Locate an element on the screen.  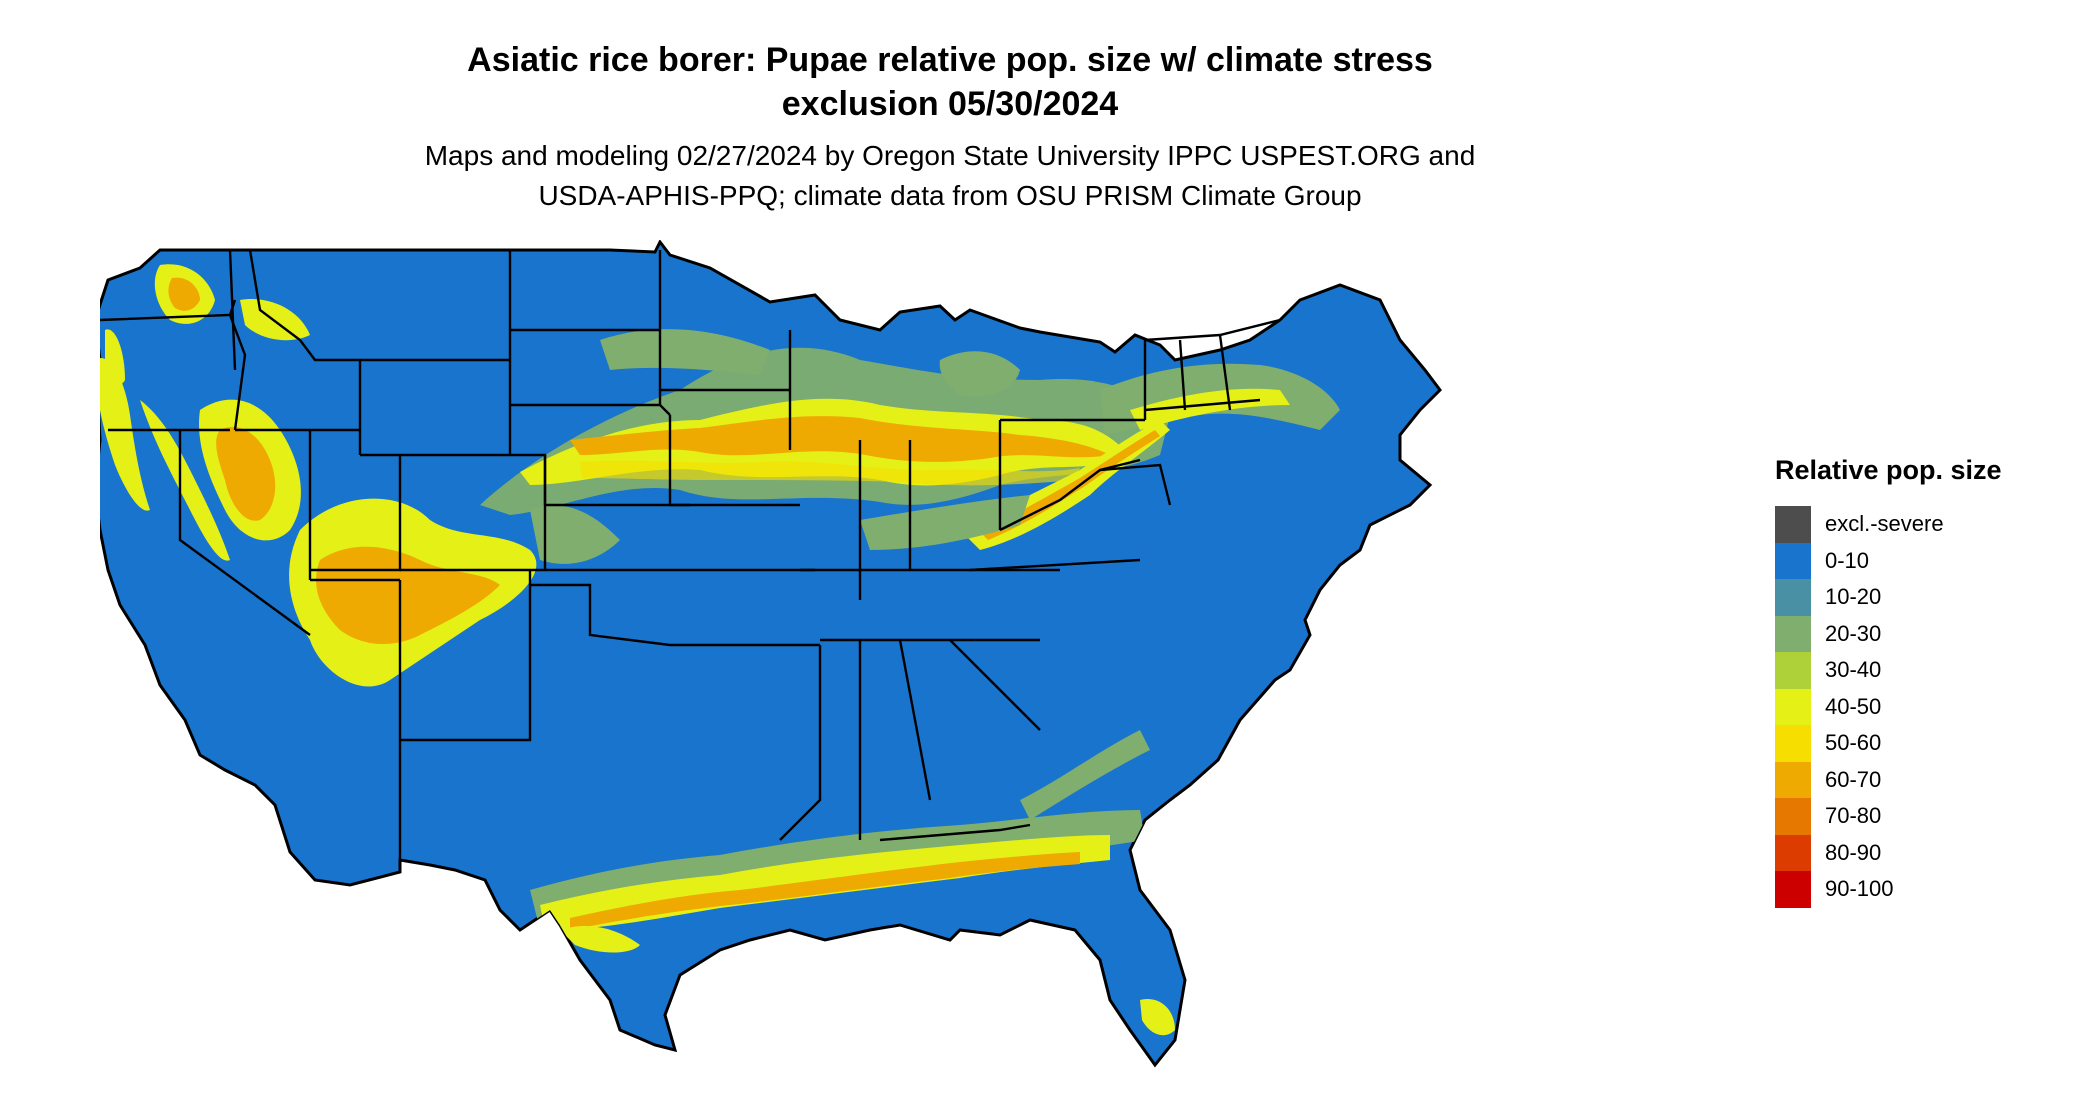
band-northwest-core is located at coordinates (184, 294).